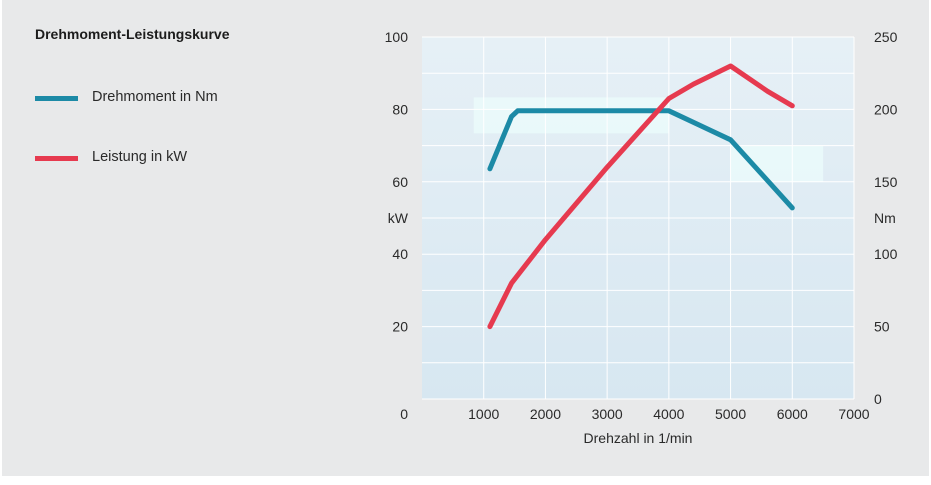 This screenshot has width=931, height=485. What do you see at coordinates (886, 254) in the screenshot?
I see `y-right-tick-label-2: 100` at bounding box center [886, 254].